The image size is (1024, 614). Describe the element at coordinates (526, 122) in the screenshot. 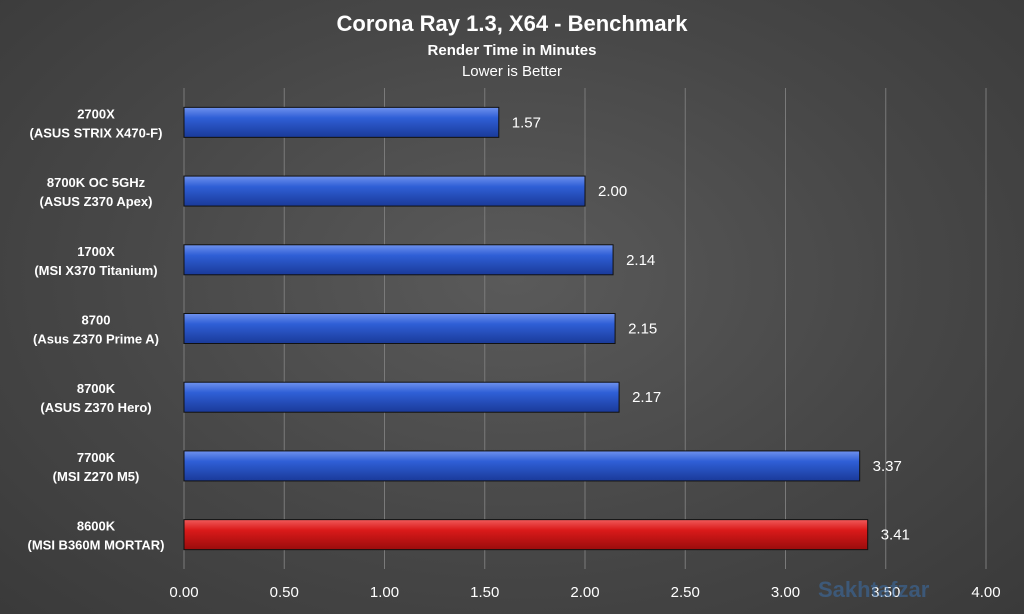

I see `bar-value-label: 1.57` at that location.